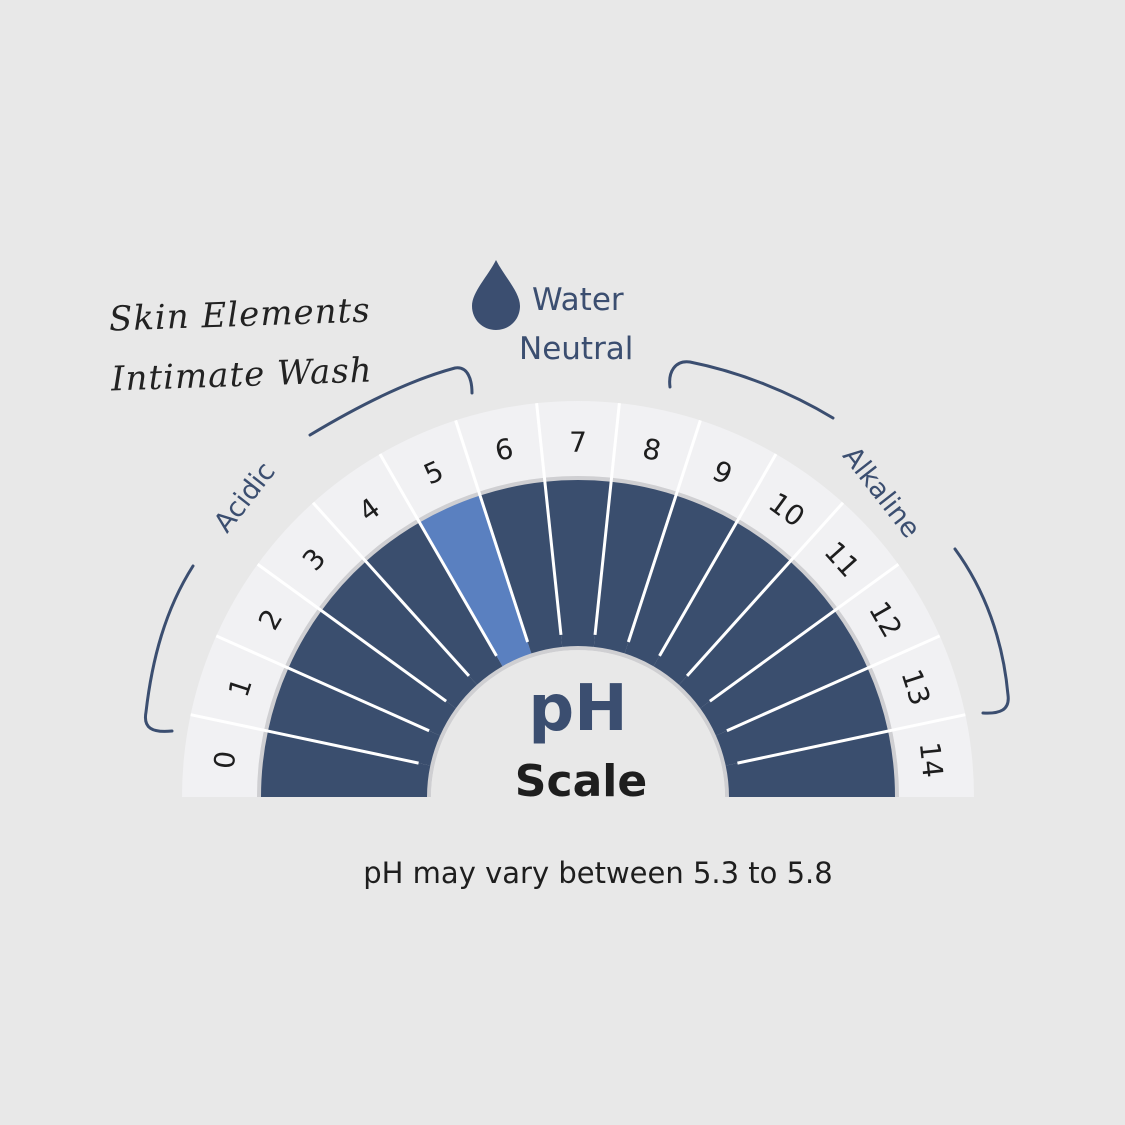  I want to click on ph-label-7: 7, so click(578, 442).